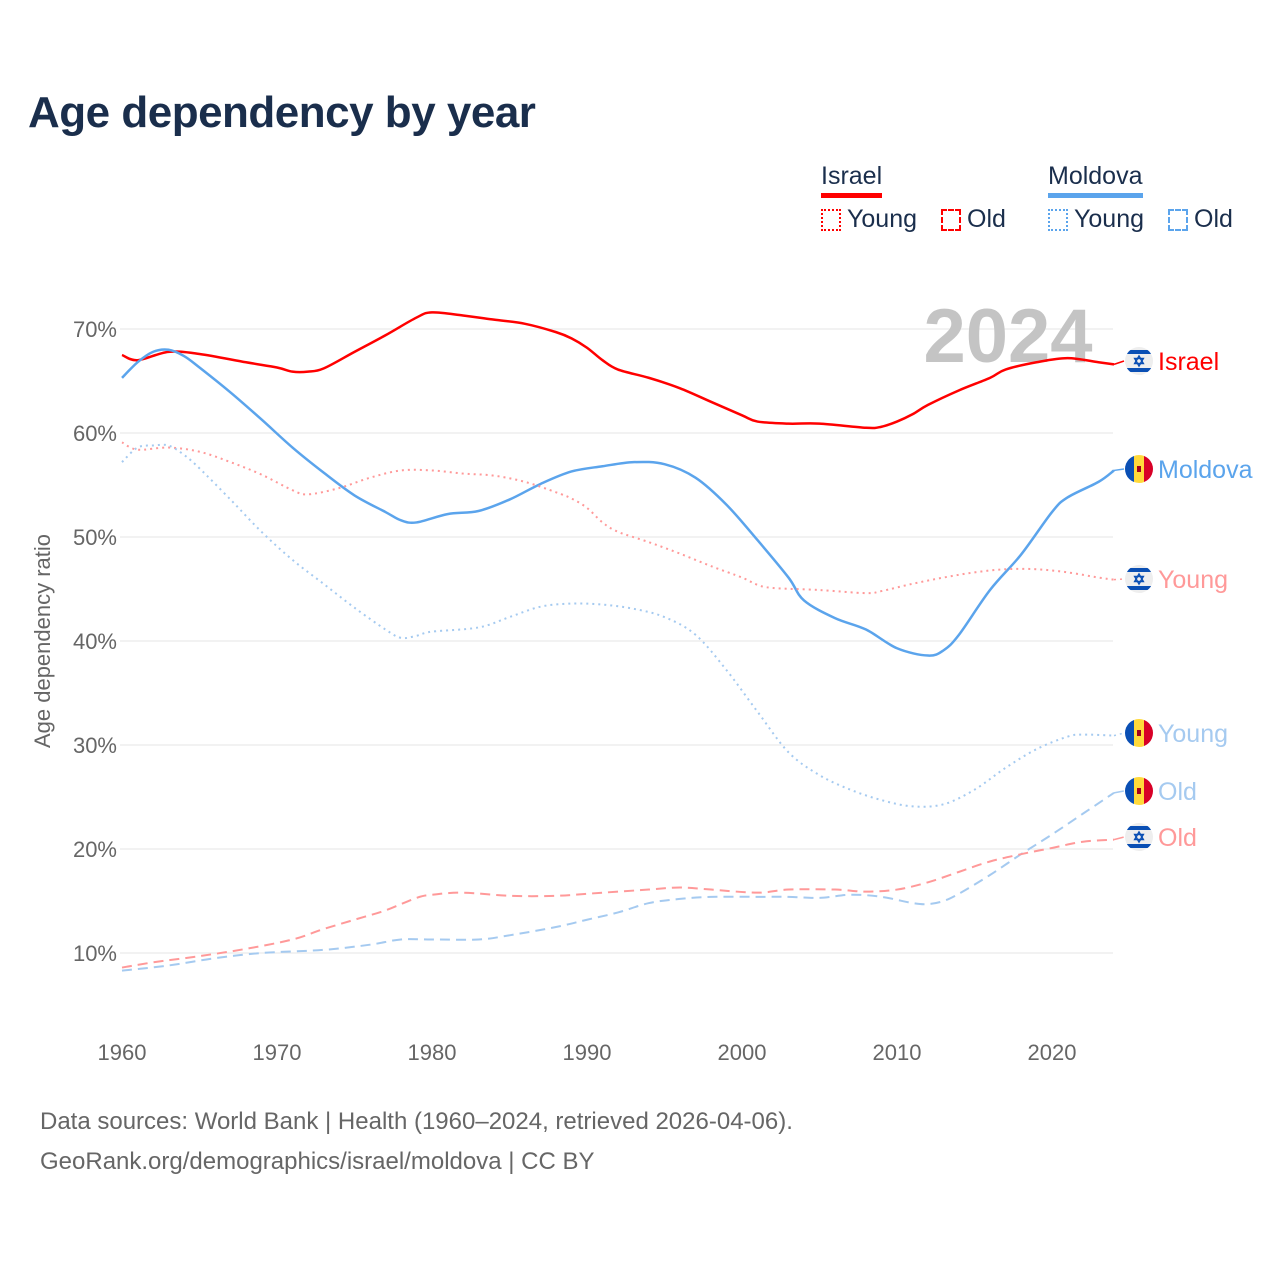  I want to click on legend-israel-old: Old, so click(973, 219).